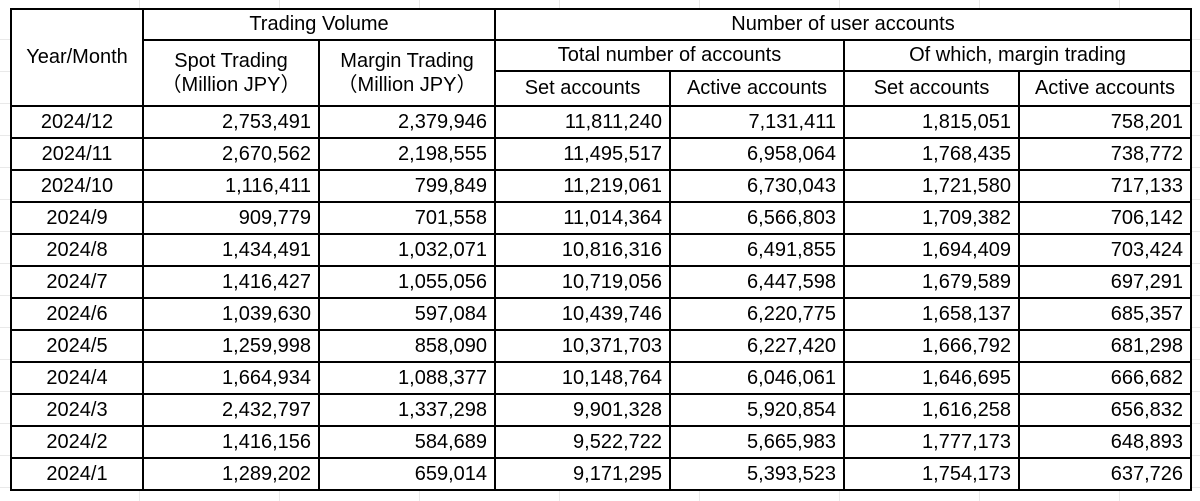  I want to click on cell-margin-trading: 1,055,056, so click(407, 282).